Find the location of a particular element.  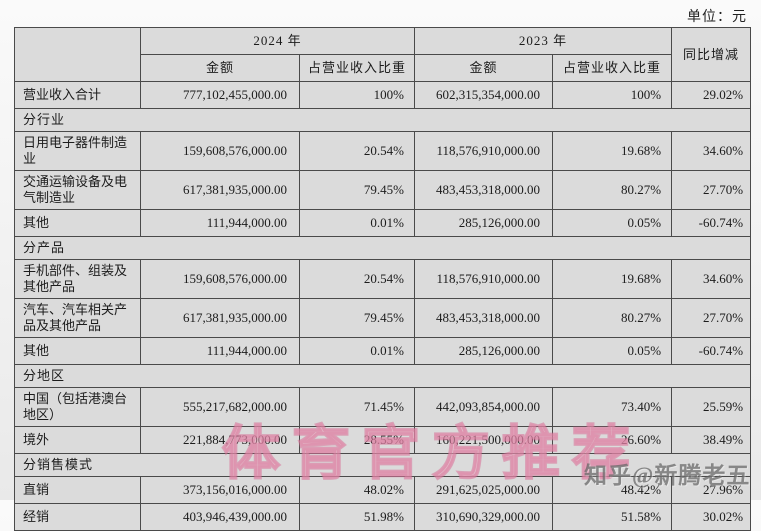

header-row-measures: 金额 占营业收入比重 金额 占营业收入比重 is located at coordinates (383, 68).